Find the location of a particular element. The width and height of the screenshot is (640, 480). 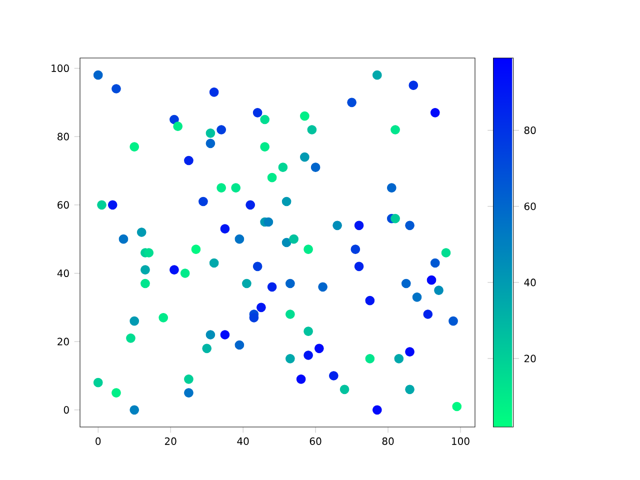

y-tick-label: 80 is located at coordinates (63, 136).